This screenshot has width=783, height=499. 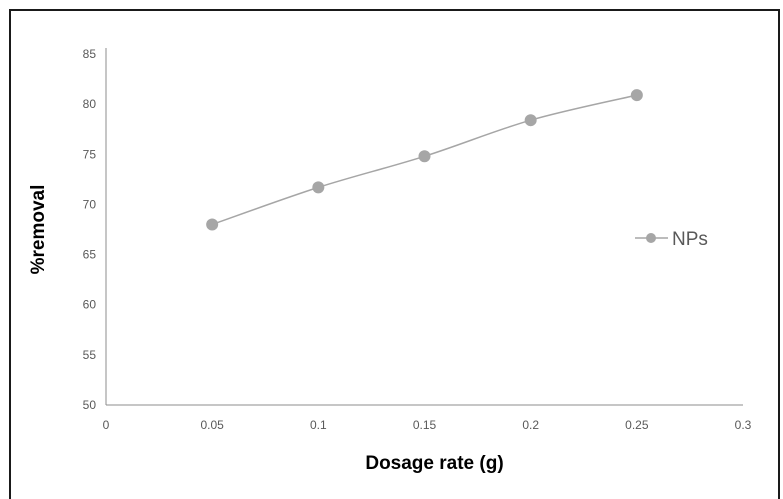 I want to click on y-tick-label: 80, so click(x=90, y=104).